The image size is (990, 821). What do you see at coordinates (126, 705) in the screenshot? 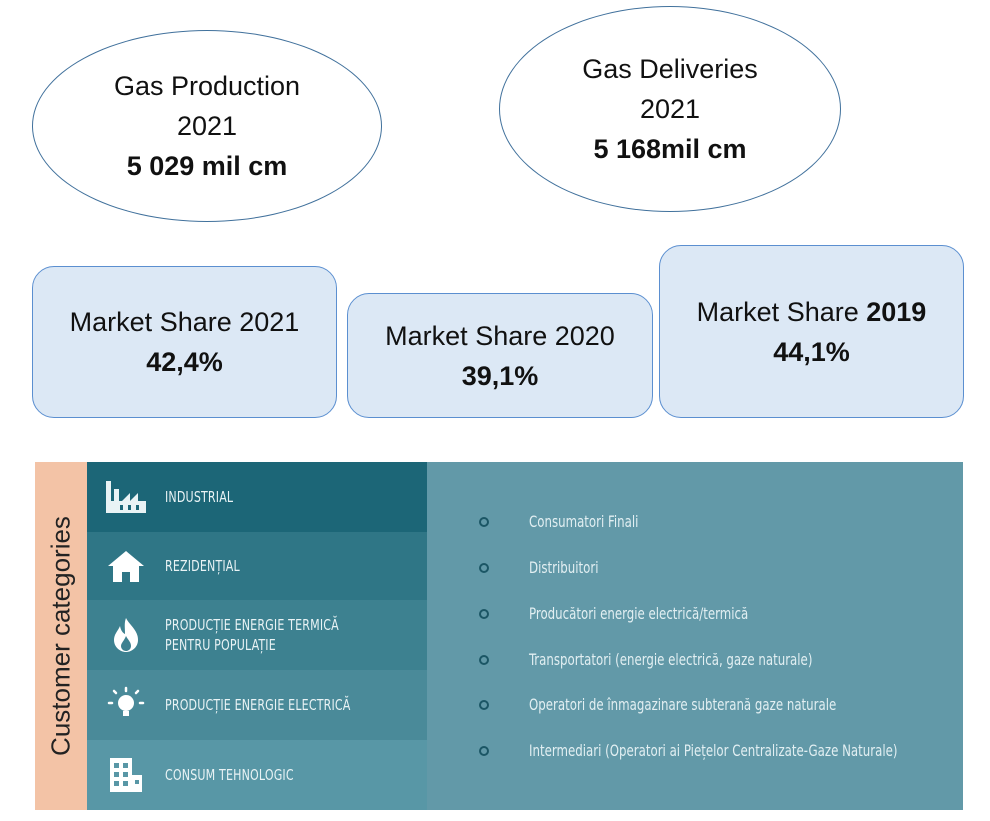
I see `lightbulb-icon` at bounding box center [126, 705].